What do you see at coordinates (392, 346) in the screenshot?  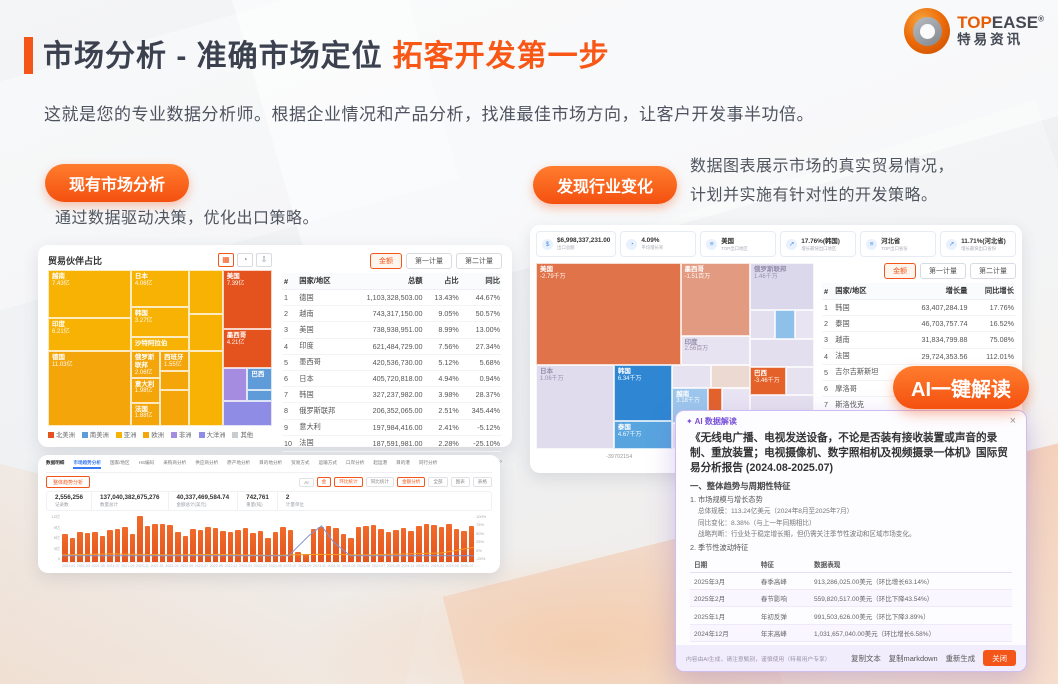 I see `table-row: 4 印度 621,484,729.00 7.56% 27.34%` at bounding box center [392, 346].